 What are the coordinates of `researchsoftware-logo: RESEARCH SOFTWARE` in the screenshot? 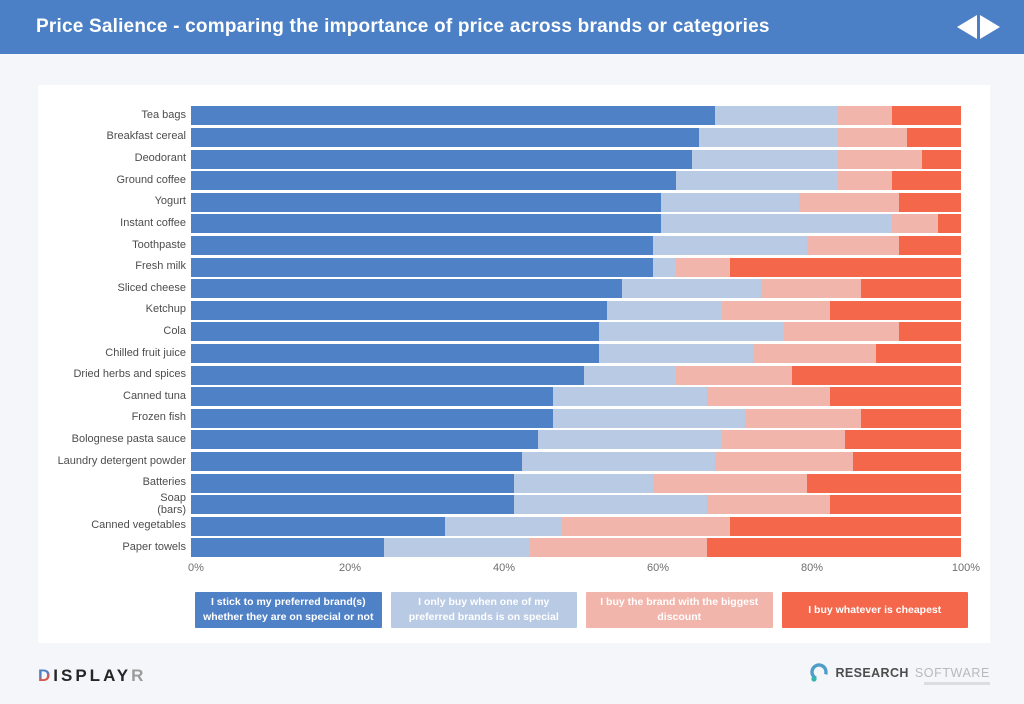 It's located at (899, 673).